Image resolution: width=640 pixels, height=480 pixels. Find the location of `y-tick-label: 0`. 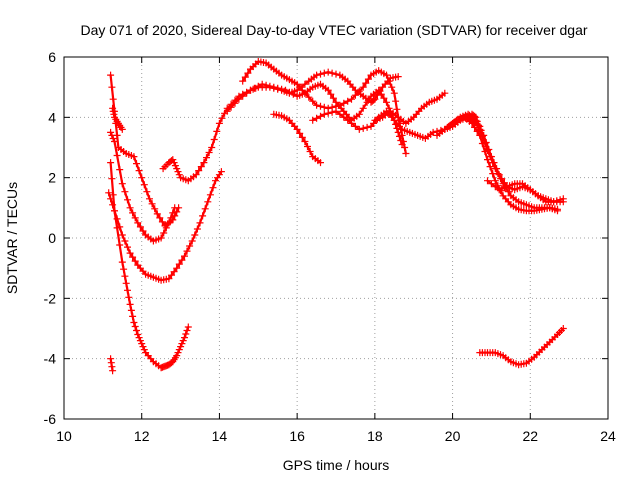

y-tick-label: 0 is located at coordinates (52, 238).